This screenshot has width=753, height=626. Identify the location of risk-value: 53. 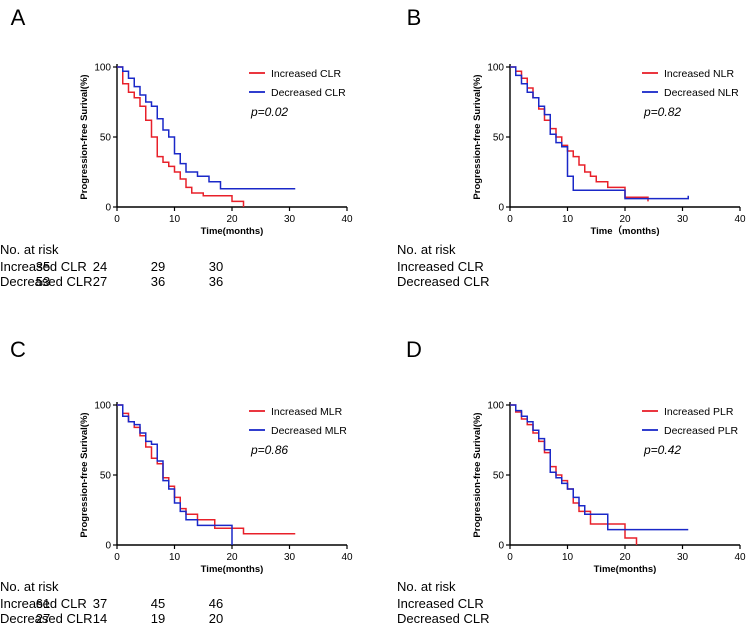
(43, 281).